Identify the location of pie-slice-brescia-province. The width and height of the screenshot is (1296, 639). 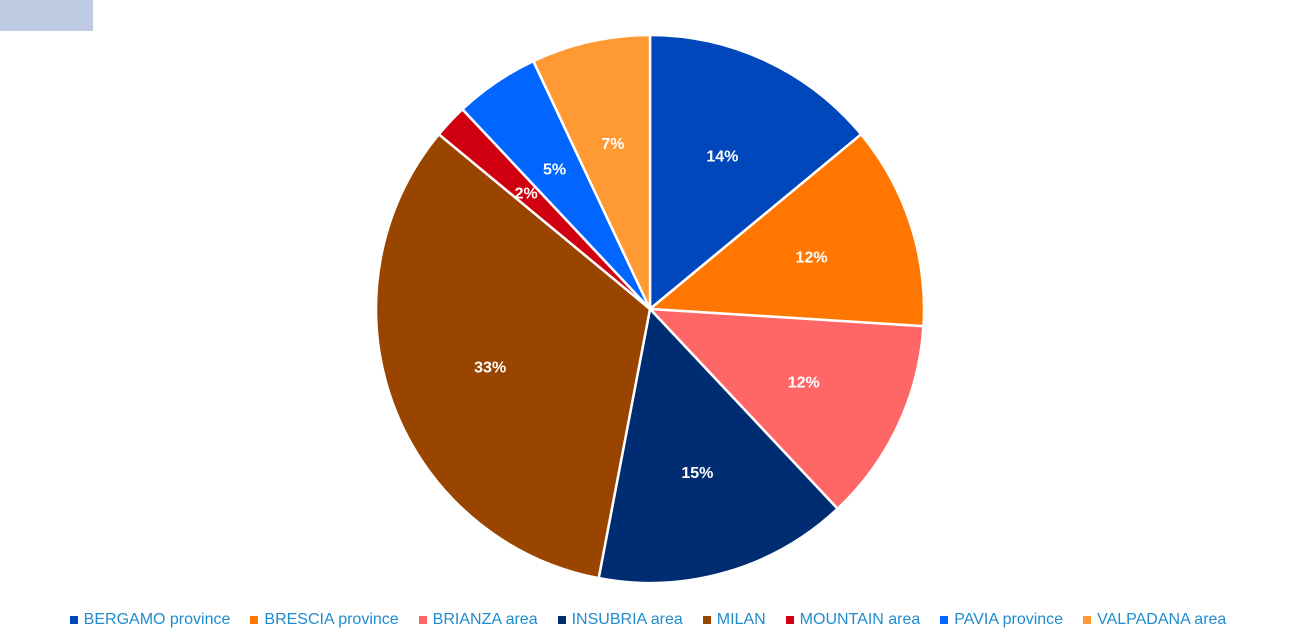
(786, 230).